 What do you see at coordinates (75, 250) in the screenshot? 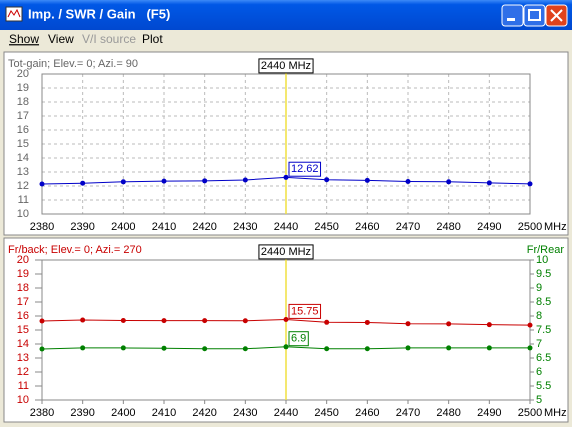
I see `chart-subtitle: Fr/back; Elev.= 0; Azi.= 270` at bounding box center [75, 250].